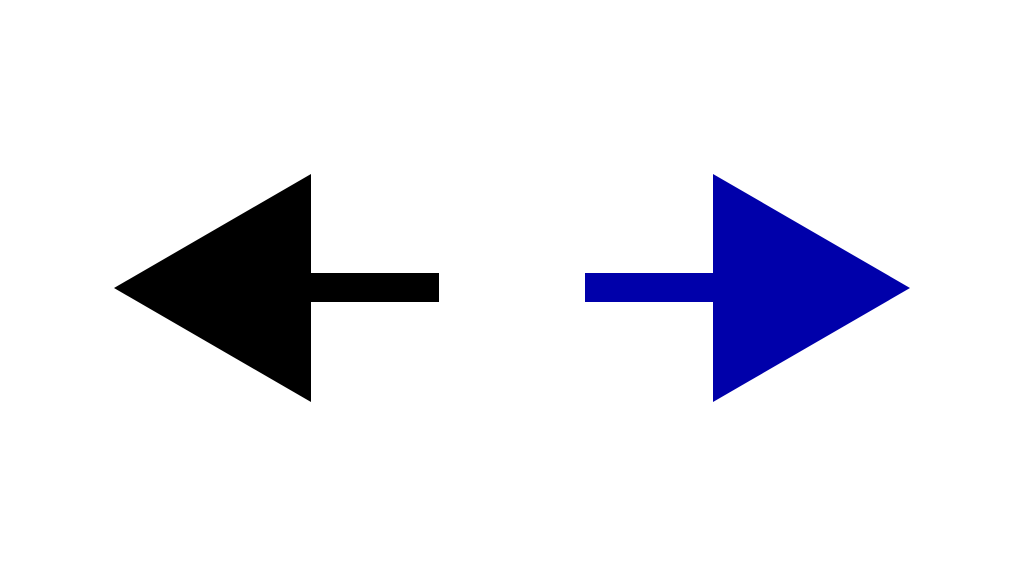 The image size is (1024, 576). What do you see at coordinates (649, 287) in the screenshot?
I see `right-arrow-shaft` at bounding box center [649, 287].